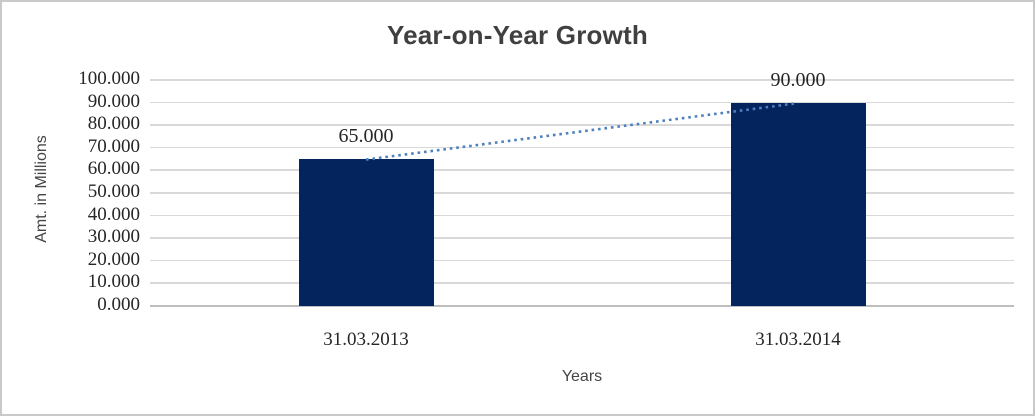 Image resolution: width=1035 pixels, height=416 pixels. Describe the element at coordinates (517, 35) in the screenshot. I see `chart-title: Year-on-Year Growth` at that location.